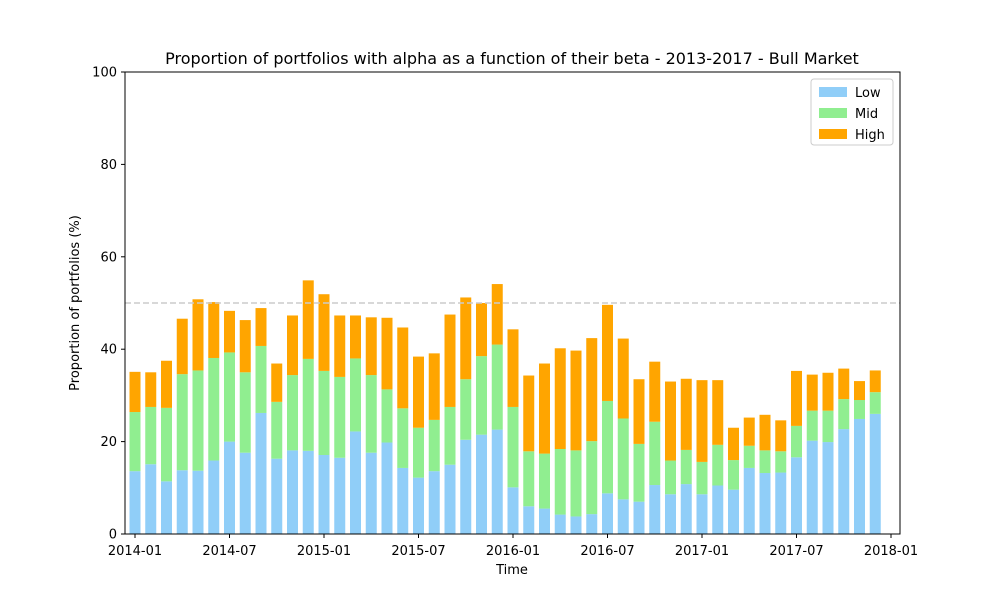  I want to click on legend-swatch-low, so click(833, 92).